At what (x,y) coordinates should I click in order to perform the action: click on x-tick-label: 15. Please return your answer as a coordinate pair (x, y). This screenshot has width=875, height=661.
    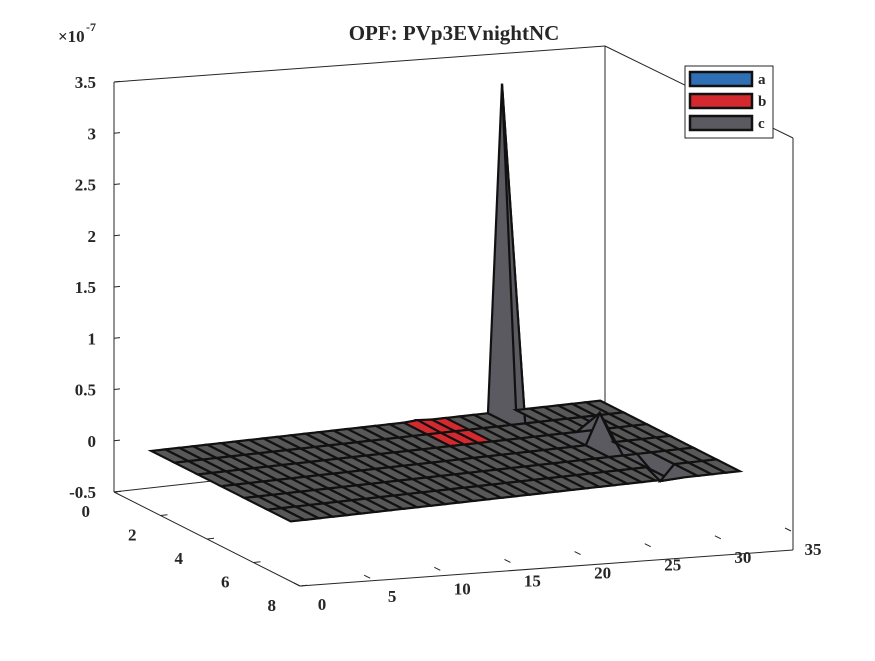
    Looking at the image, I should click on (532, 580).